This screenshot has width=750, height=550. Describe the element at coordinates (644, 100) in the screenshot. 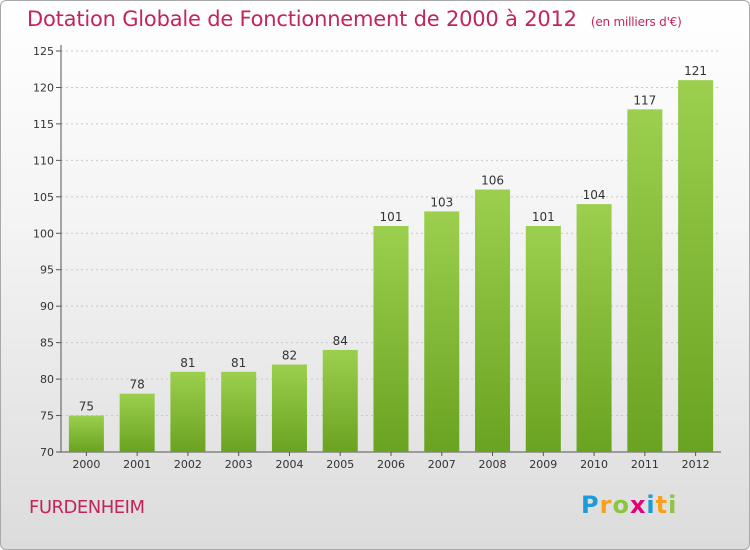

I see `data-label: 117` at that location.